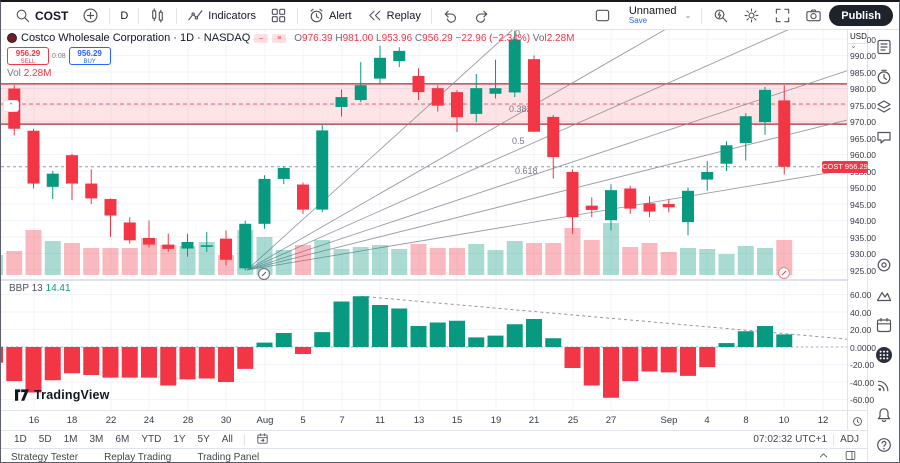 Image resolution: width=900 pixels, height=463 pixels. I want to click on currency-selector: USD ⌄, so click(857, 40).